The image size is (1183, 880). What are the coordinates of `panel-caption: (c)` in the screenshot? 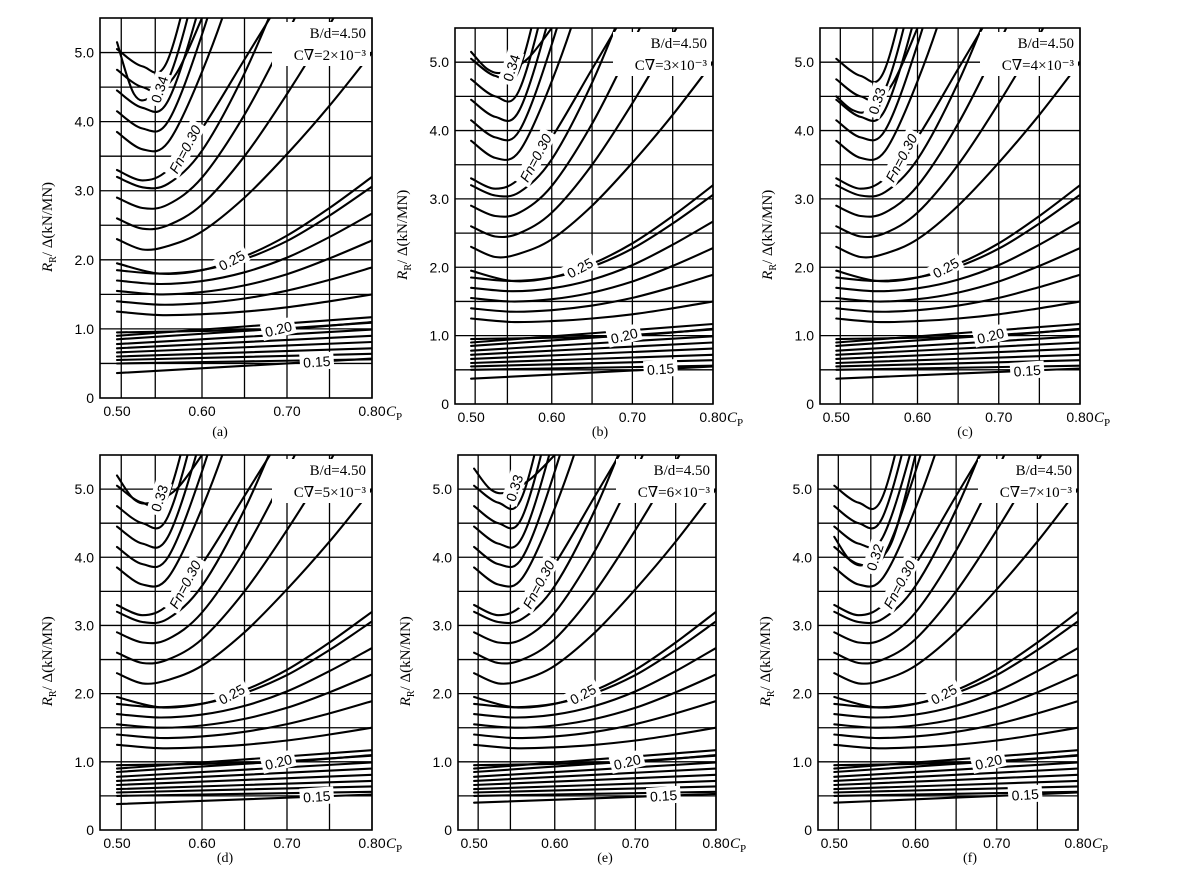 It's located at (965, 432).